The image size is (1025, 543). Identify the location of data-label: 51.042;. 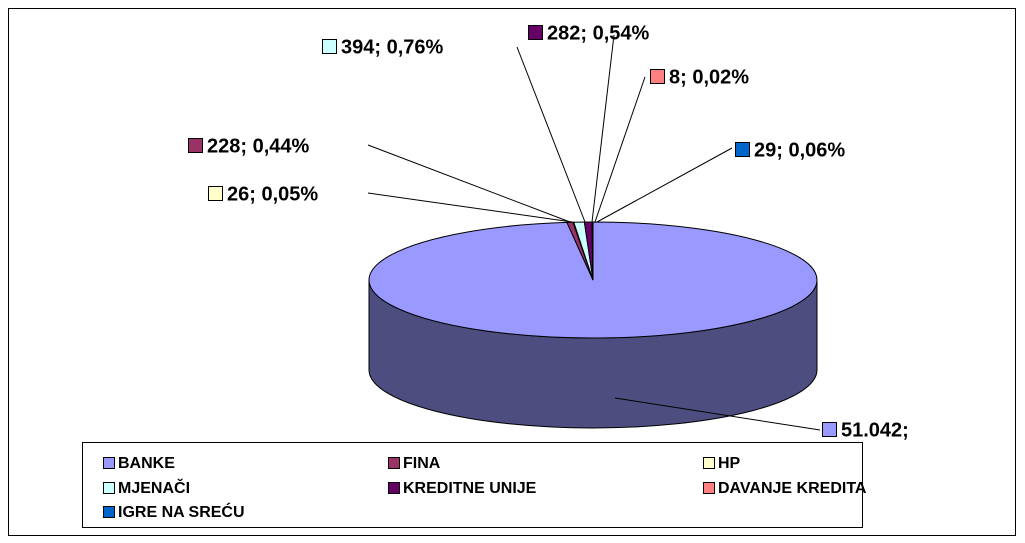
(875, 430).